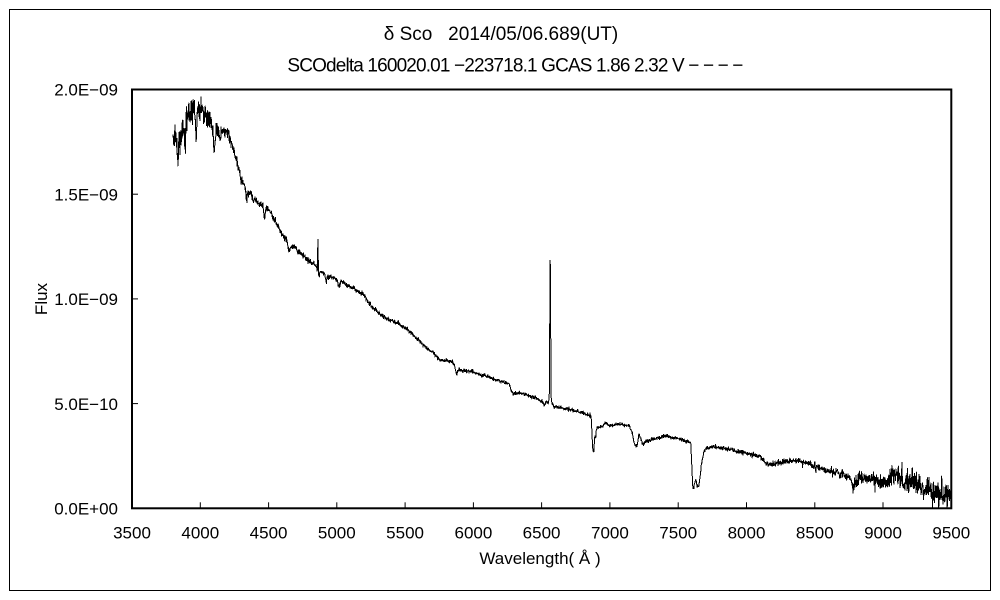 The height and width of the screenshot is (600, 1000). I want to click on svg-text: 5.0E−10, so click(86, 404).